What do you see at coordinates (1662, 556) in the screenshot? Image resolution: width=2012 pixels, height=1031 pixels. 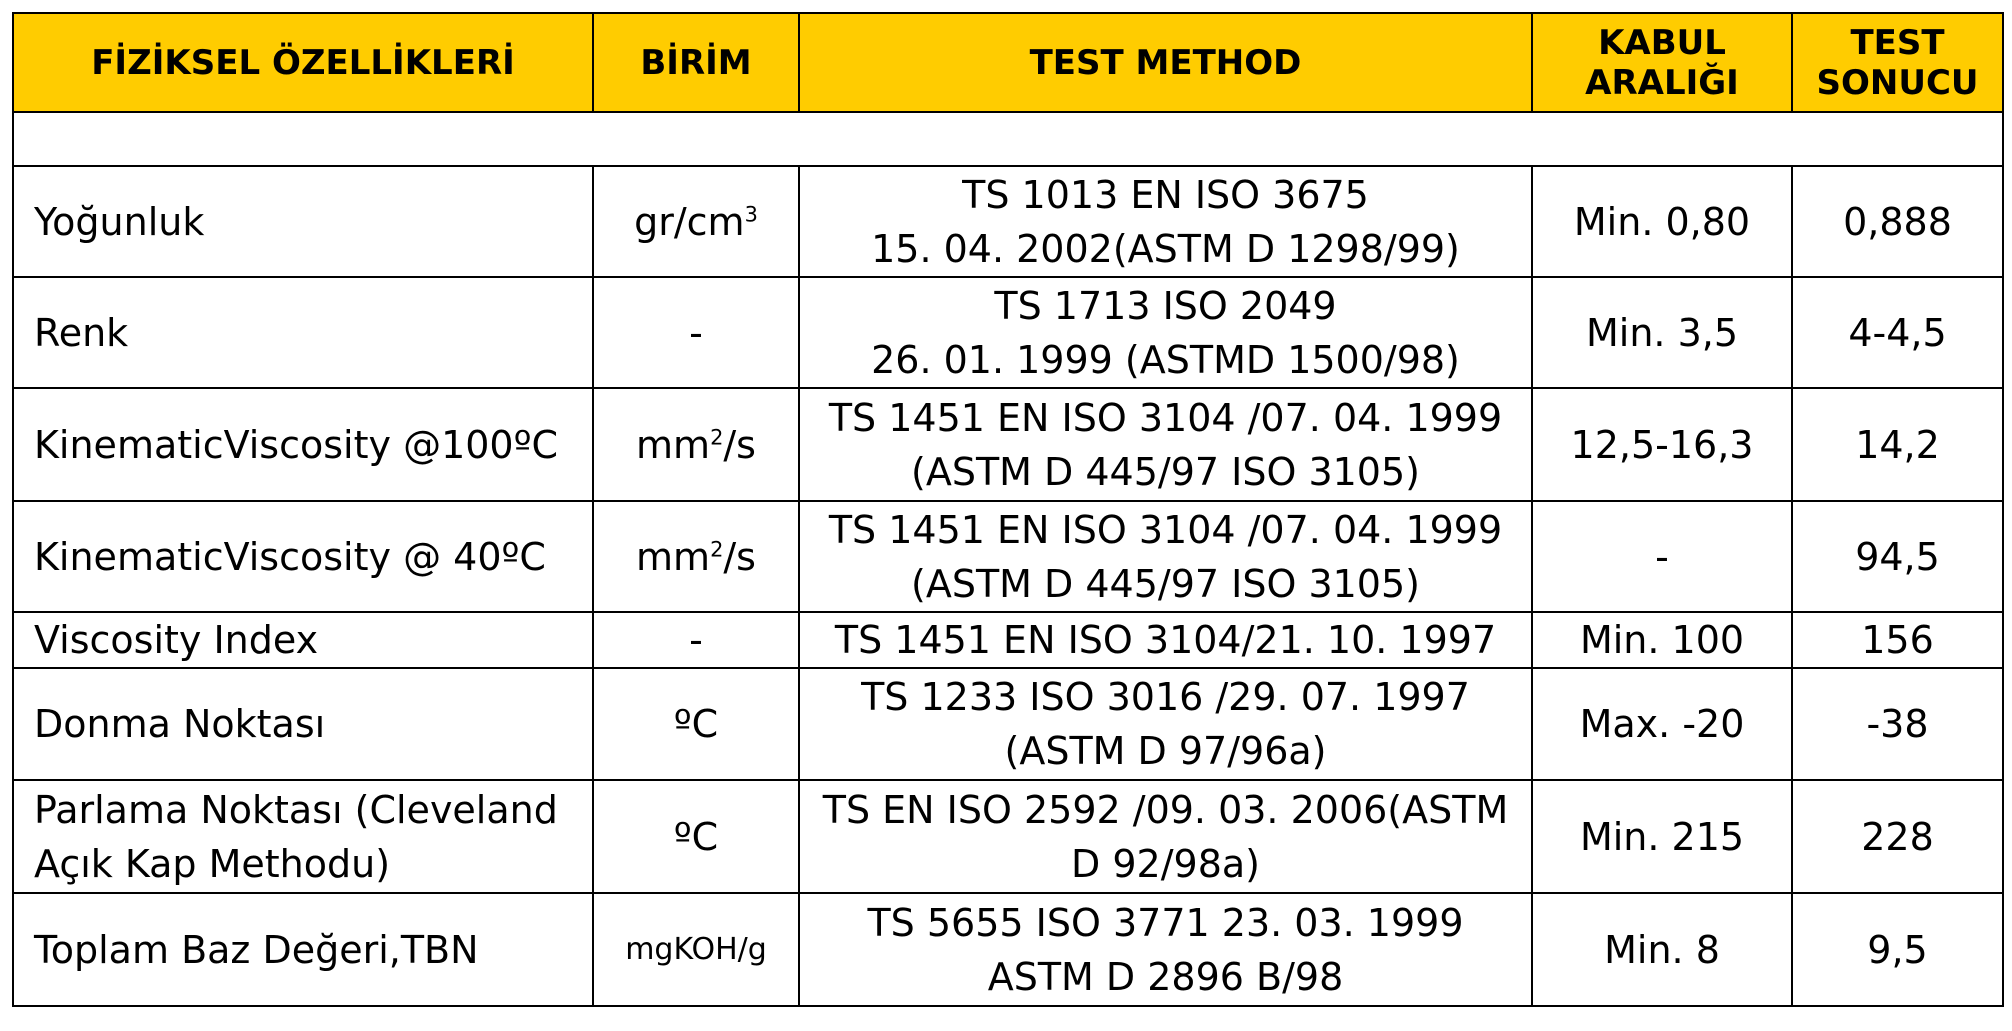 I see `range-cell: -` at bounding box center [1662, 556].